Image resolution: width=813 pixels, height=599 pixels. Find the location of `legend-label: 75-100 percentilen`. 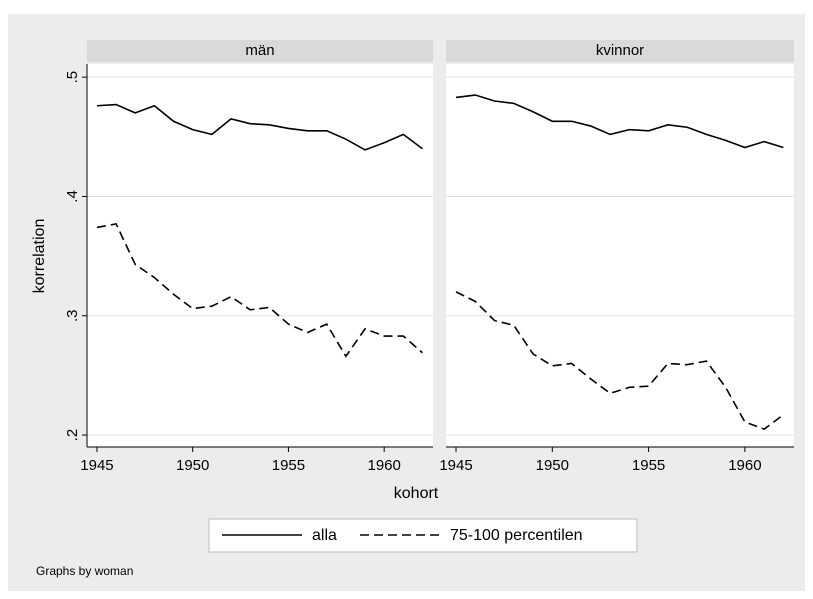

legend-label: 75-100 percentilen is located at coordinates (516, 535).